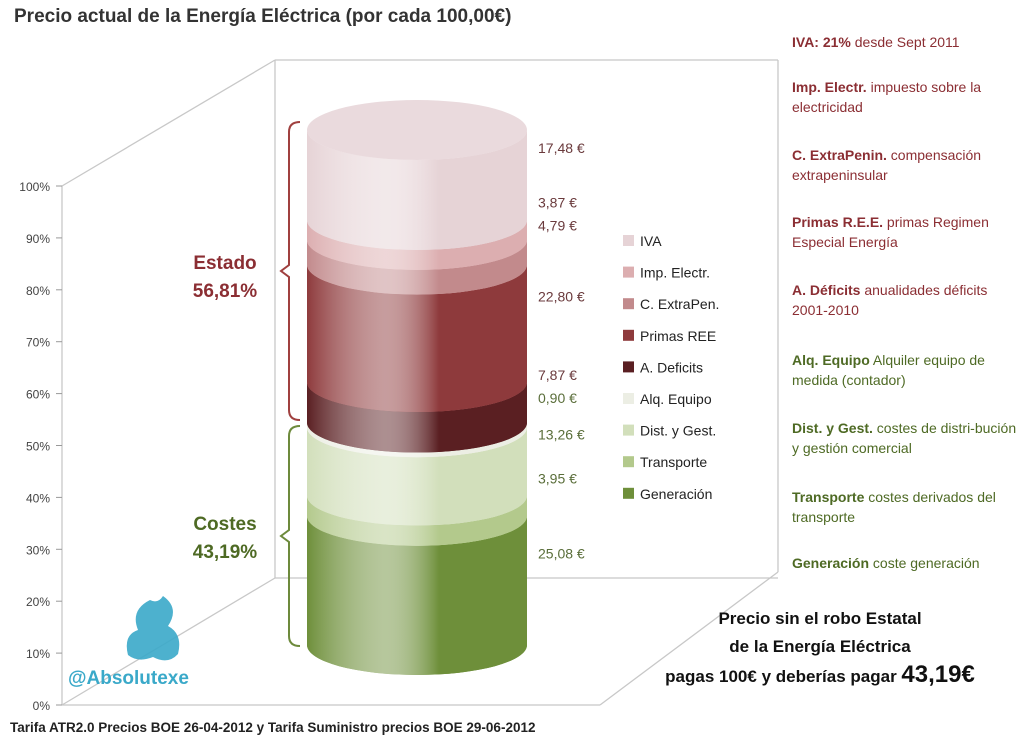 The width and height of the screenshot is (1024, 741). I want to click on note-term: IVA: 21%, so click(821, 42).